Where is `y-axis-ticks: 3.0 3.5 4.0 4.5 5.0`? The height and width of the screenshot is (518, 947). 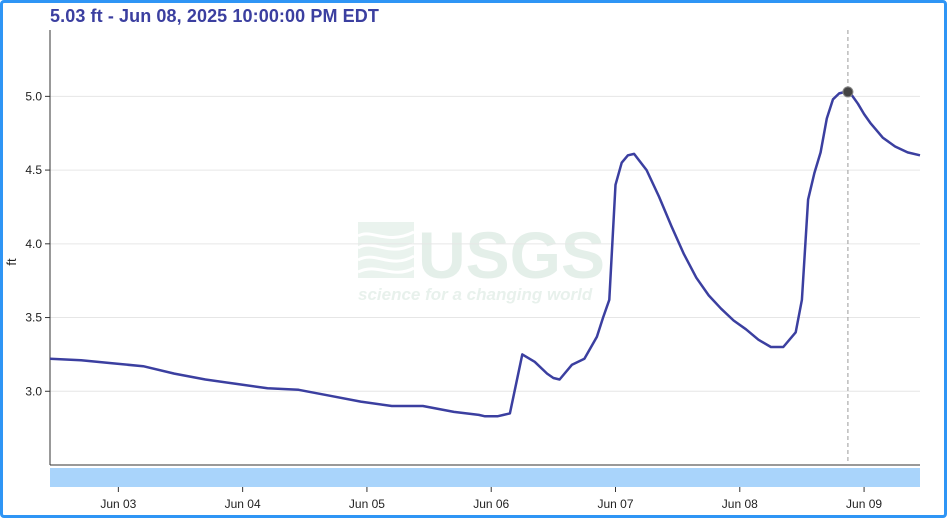
y-axis-ticks: 3.0 3.5 4.0 4.5 5.0 is located at coordinates (37, 243).